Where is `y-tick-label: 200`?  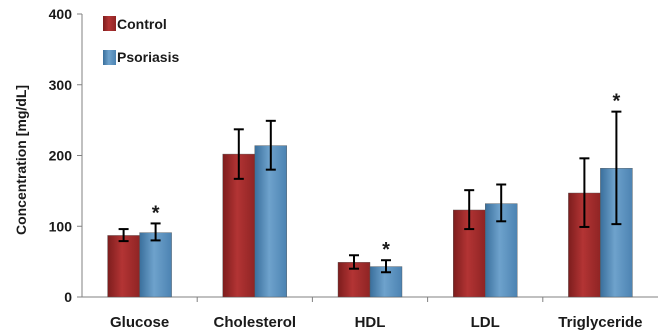
y-tick-label: 200 is located at coordinates (61, 156).